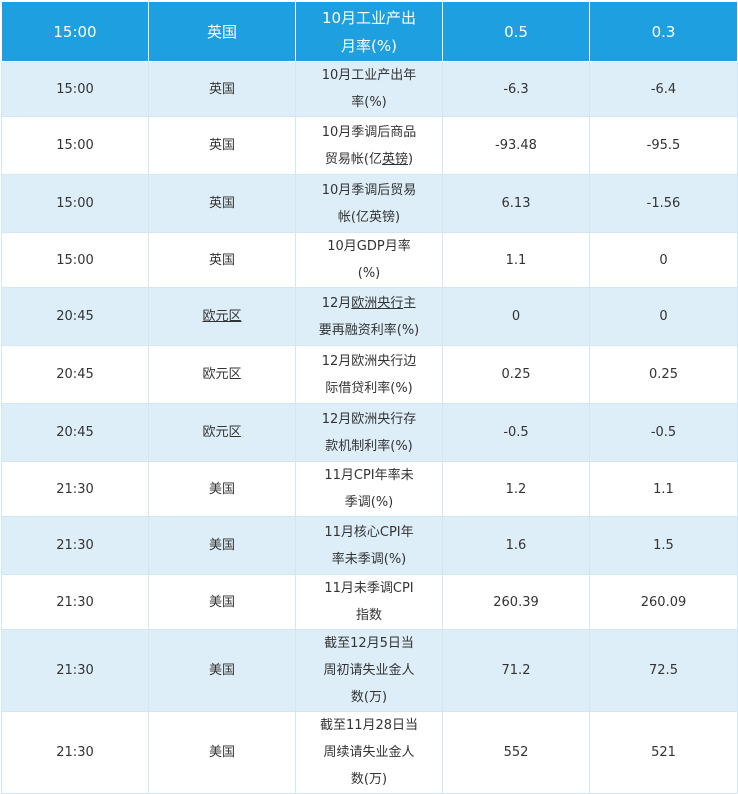 Image resolution: width=738 pixels, height=794 pixels. I want to click on cell-event: 11月CPI年率未季调(%), so click(369, 489).